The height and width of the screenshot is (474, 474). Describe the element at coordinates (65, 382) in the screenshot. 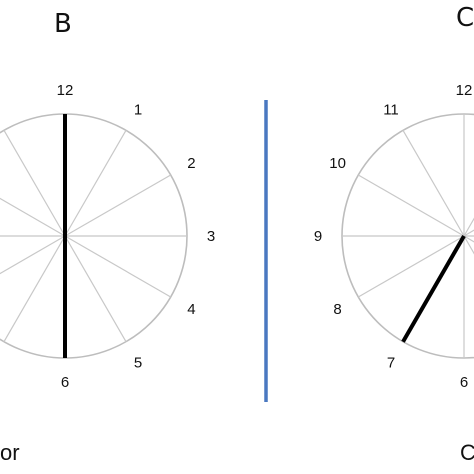

I see `clock-b-number: 6` at that location.